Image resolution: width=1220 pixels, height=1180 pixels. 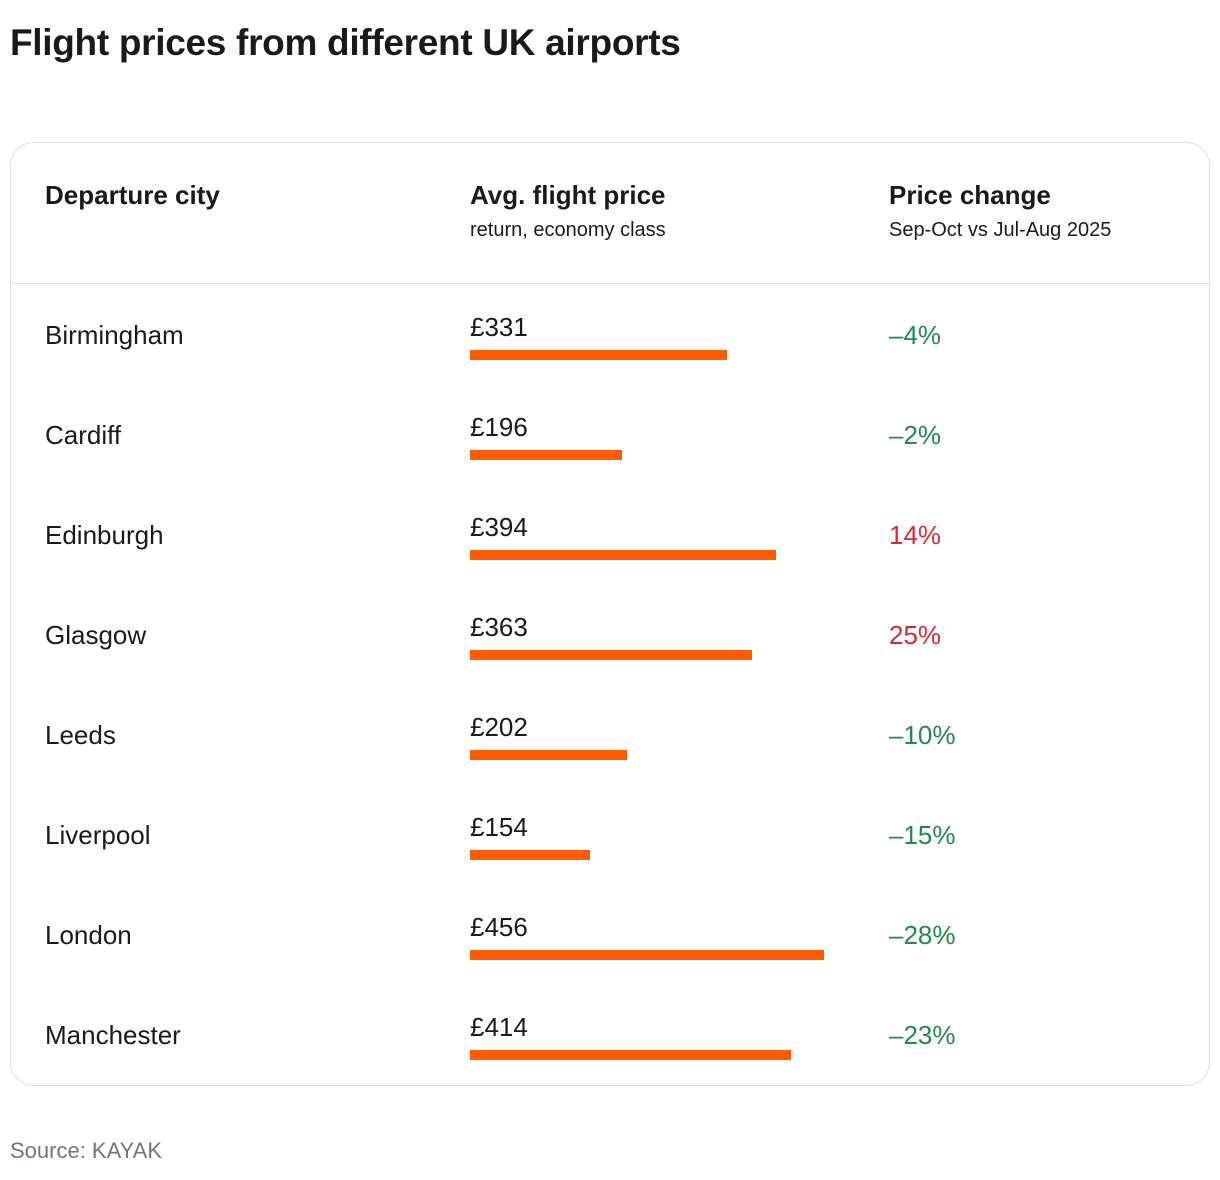 I want to click on table-row: Liverpool £154 –15%, so click(x=610, y=835).